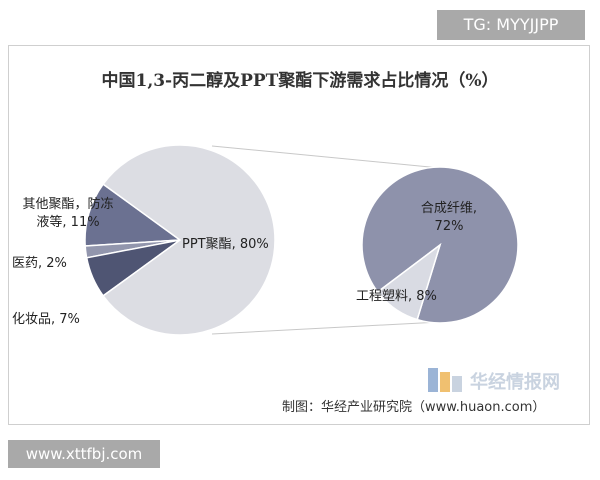  Describe the element at coordinates (46, 319) in the screenshot. I see `data-label: 化妆品, 7%` at that location.